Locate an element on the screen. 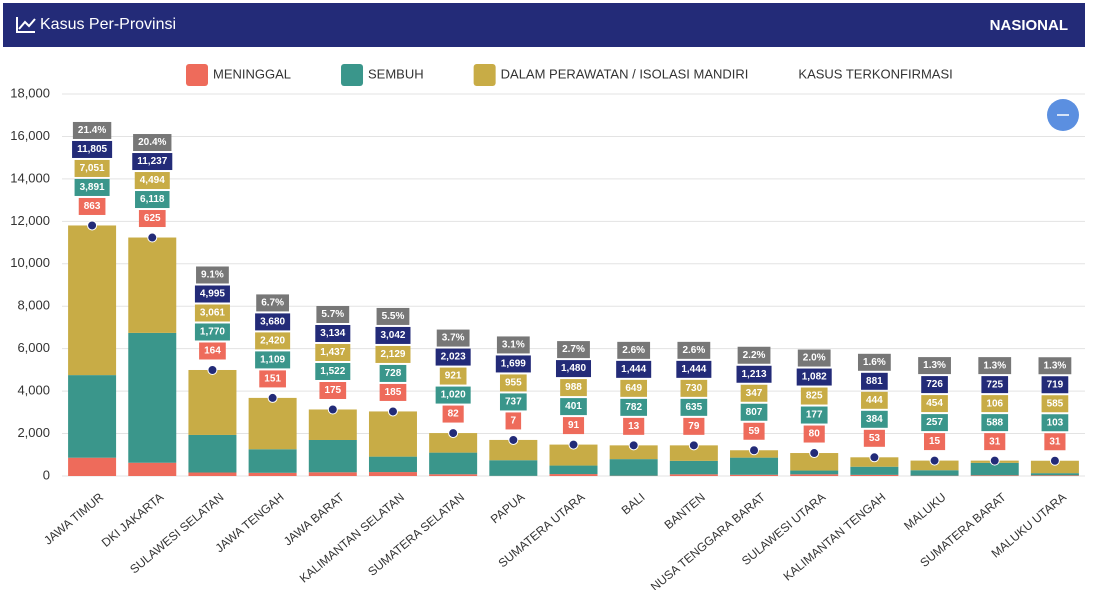  y-tick-label: 10,000 is located at coordinates (30, 262).